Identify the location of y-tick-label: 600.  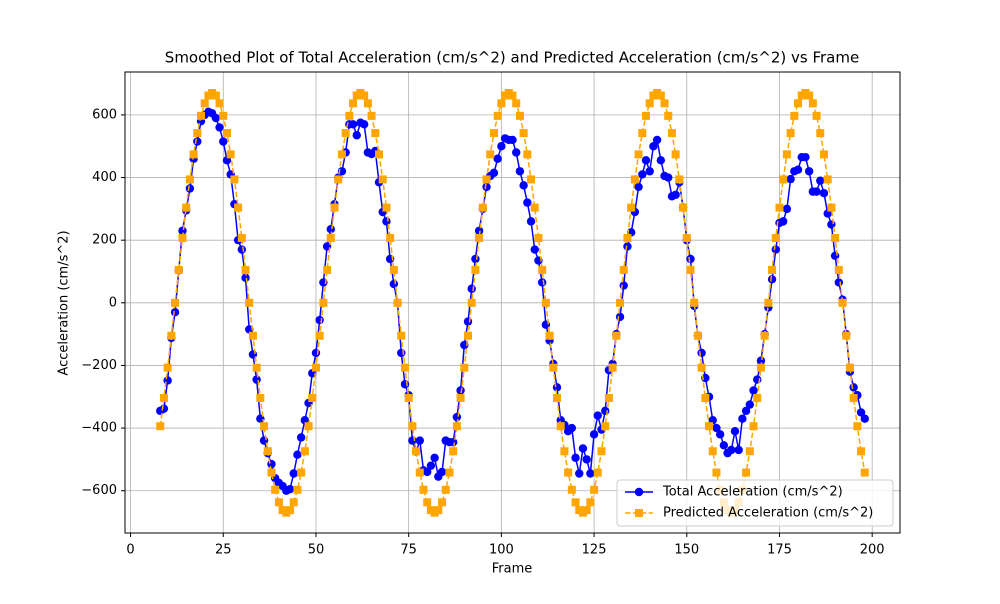
(104, 114).